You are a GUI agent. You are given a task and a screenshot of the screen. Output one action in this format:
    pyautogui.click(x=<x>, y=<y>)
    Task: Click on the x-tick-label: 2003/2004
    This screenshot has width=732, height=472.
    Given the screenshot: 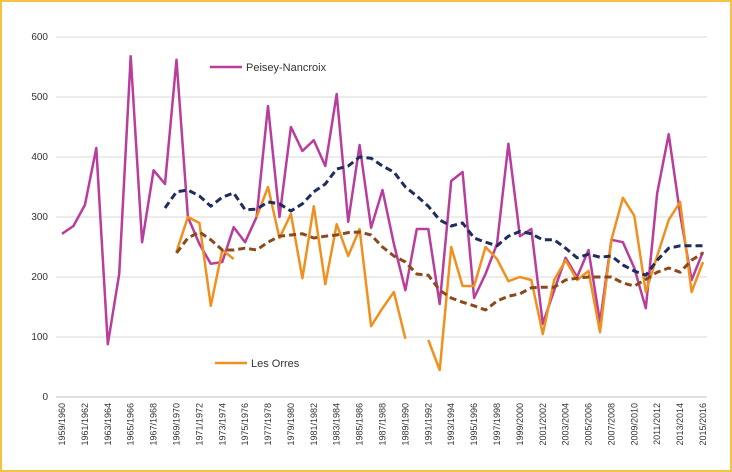 What is the action you would take?
    pyautogui.click(x=566, y=424)
    